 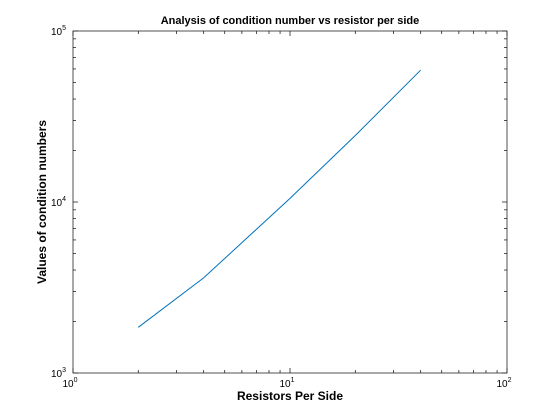 What do you see at coordinates (58, 202) in the screenshot?
I see `y-tick-label: 10⁴` at bounding box center [58, 202].